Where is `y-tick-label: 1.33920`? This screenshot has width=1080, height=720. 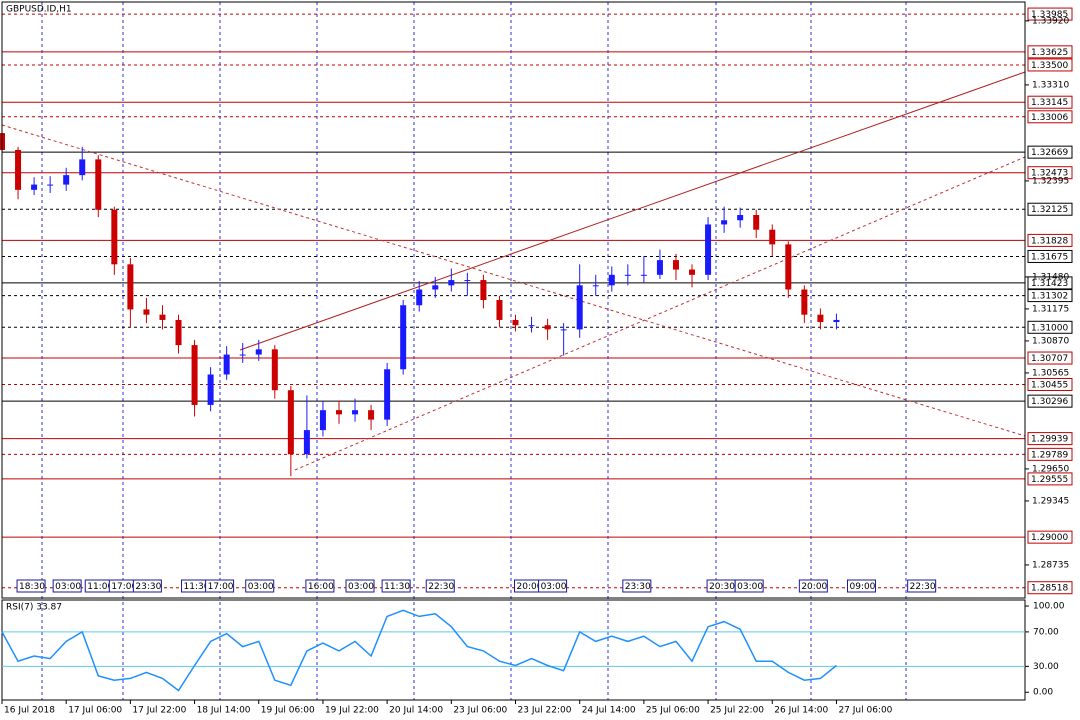
y-tick-label: 1.33920 is located at coordinates (1050, 21).